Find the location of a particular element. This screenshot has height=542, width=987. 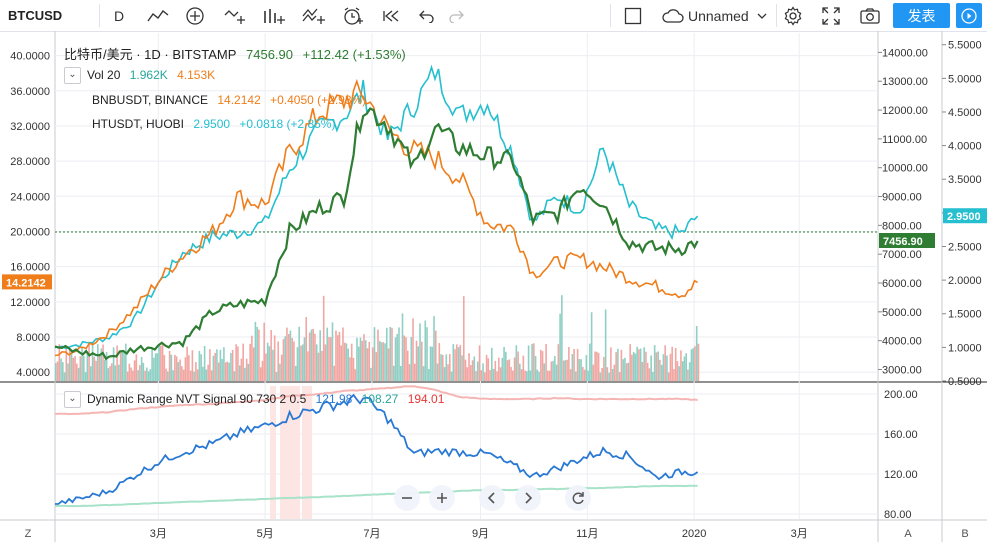

scroll-left-button is located at coordinates (492, 498).